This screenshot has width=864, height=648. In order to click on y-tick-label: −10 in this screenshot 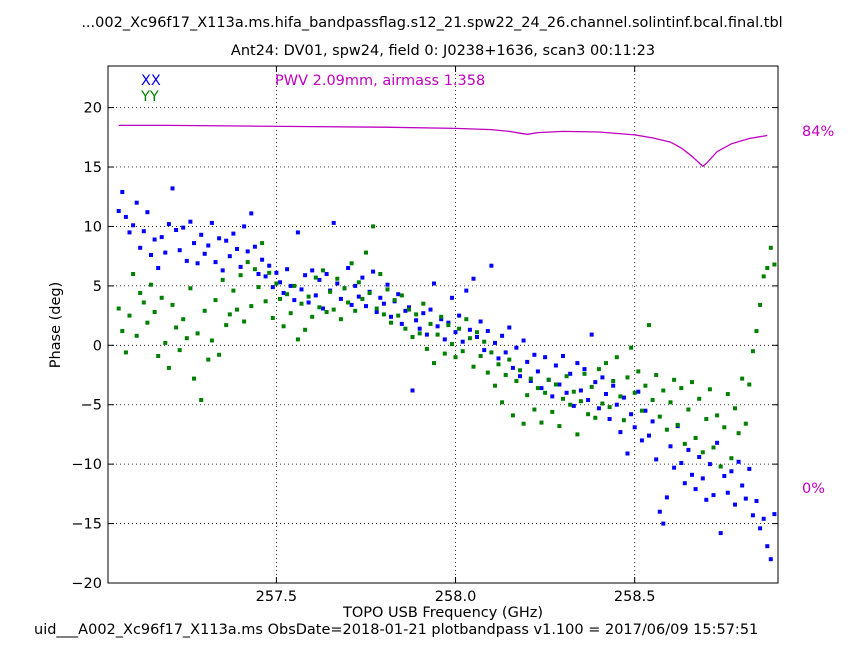, I will do `click(86, 465)`.